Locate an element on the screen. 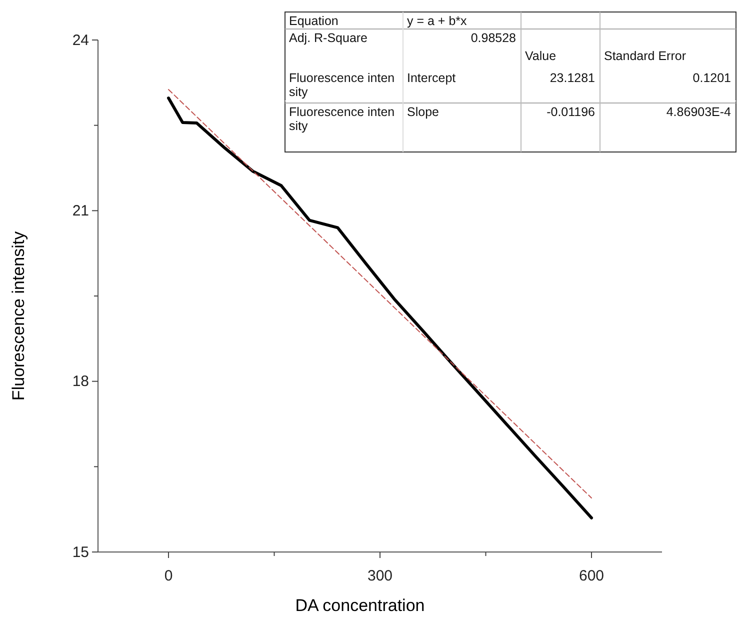 The height and width of the screenshot is (620, 738). x-tick-label: 0 is located at coordinates (168, 576).